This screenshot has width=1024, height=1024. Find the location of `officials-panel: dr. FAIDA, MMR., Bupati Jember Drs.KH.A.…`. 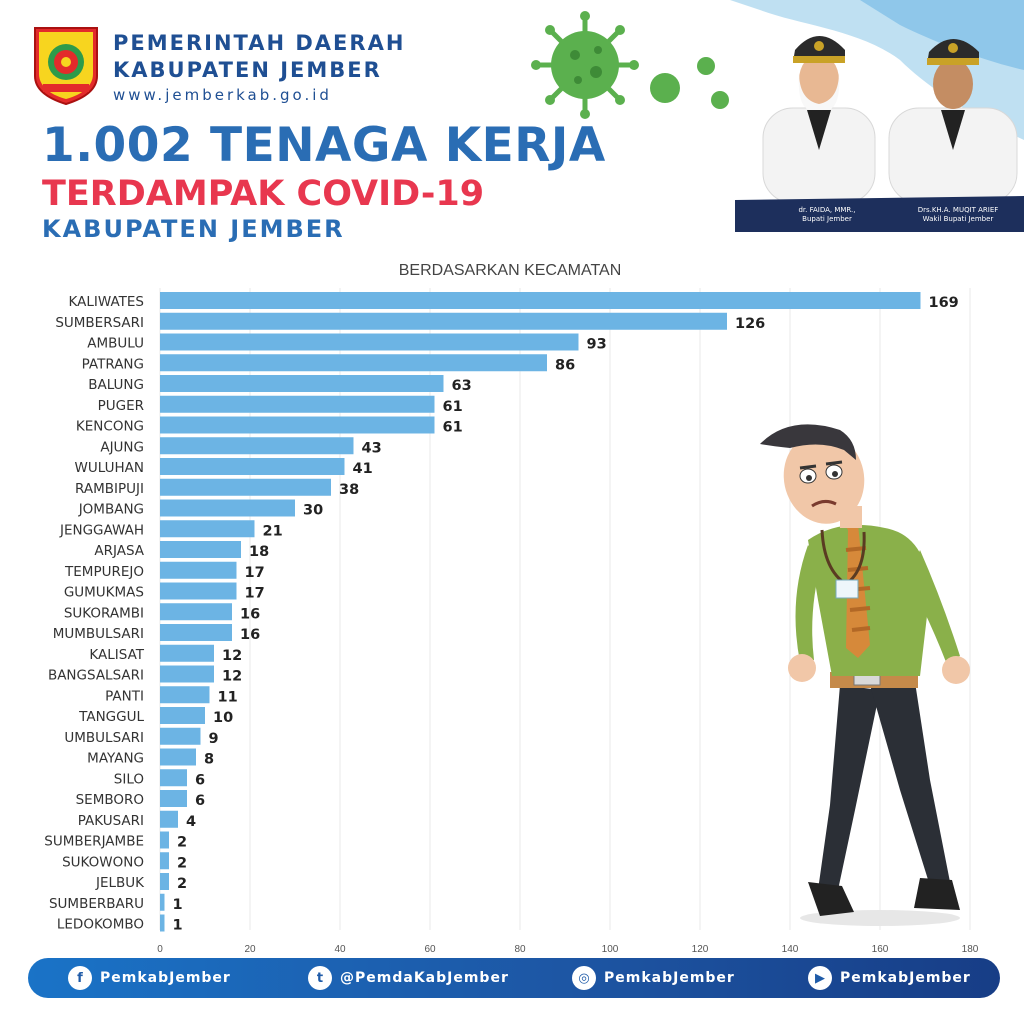

officials-panel: dr. FAIDA, MMR., Bupati Jember Drs.KH.A.… is located at coordinates (879, 116).